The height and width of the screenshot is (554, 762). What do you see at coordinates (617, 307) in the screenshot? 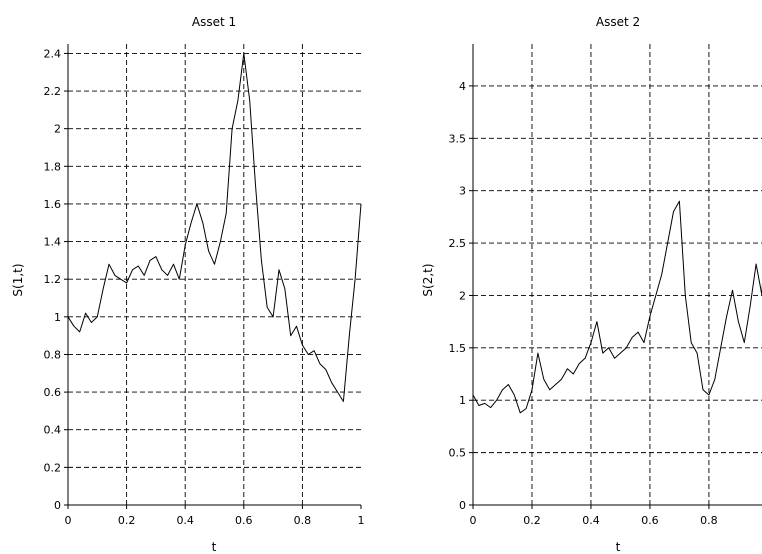
I see `series-line` at bounding box center [617, 307].